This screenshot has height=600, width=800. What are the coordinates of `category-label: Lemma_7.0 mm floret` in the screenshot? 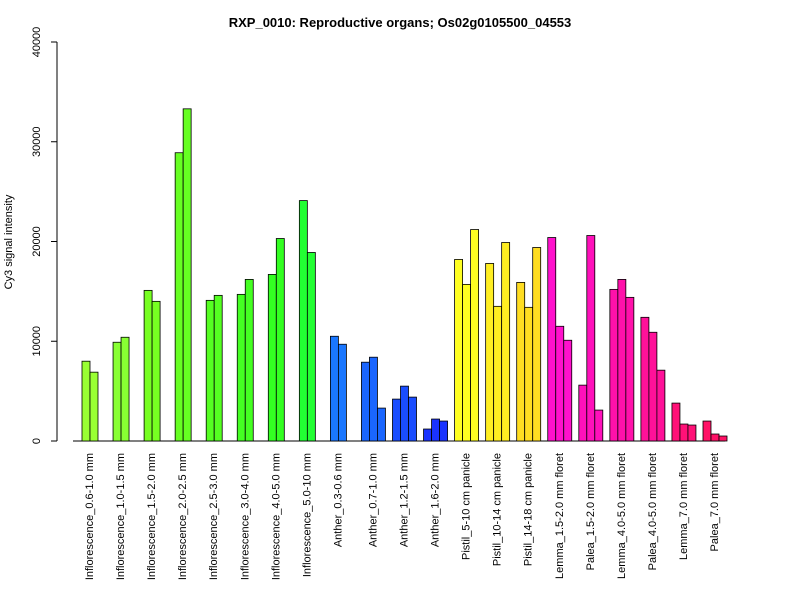 It's located at (684, 506).